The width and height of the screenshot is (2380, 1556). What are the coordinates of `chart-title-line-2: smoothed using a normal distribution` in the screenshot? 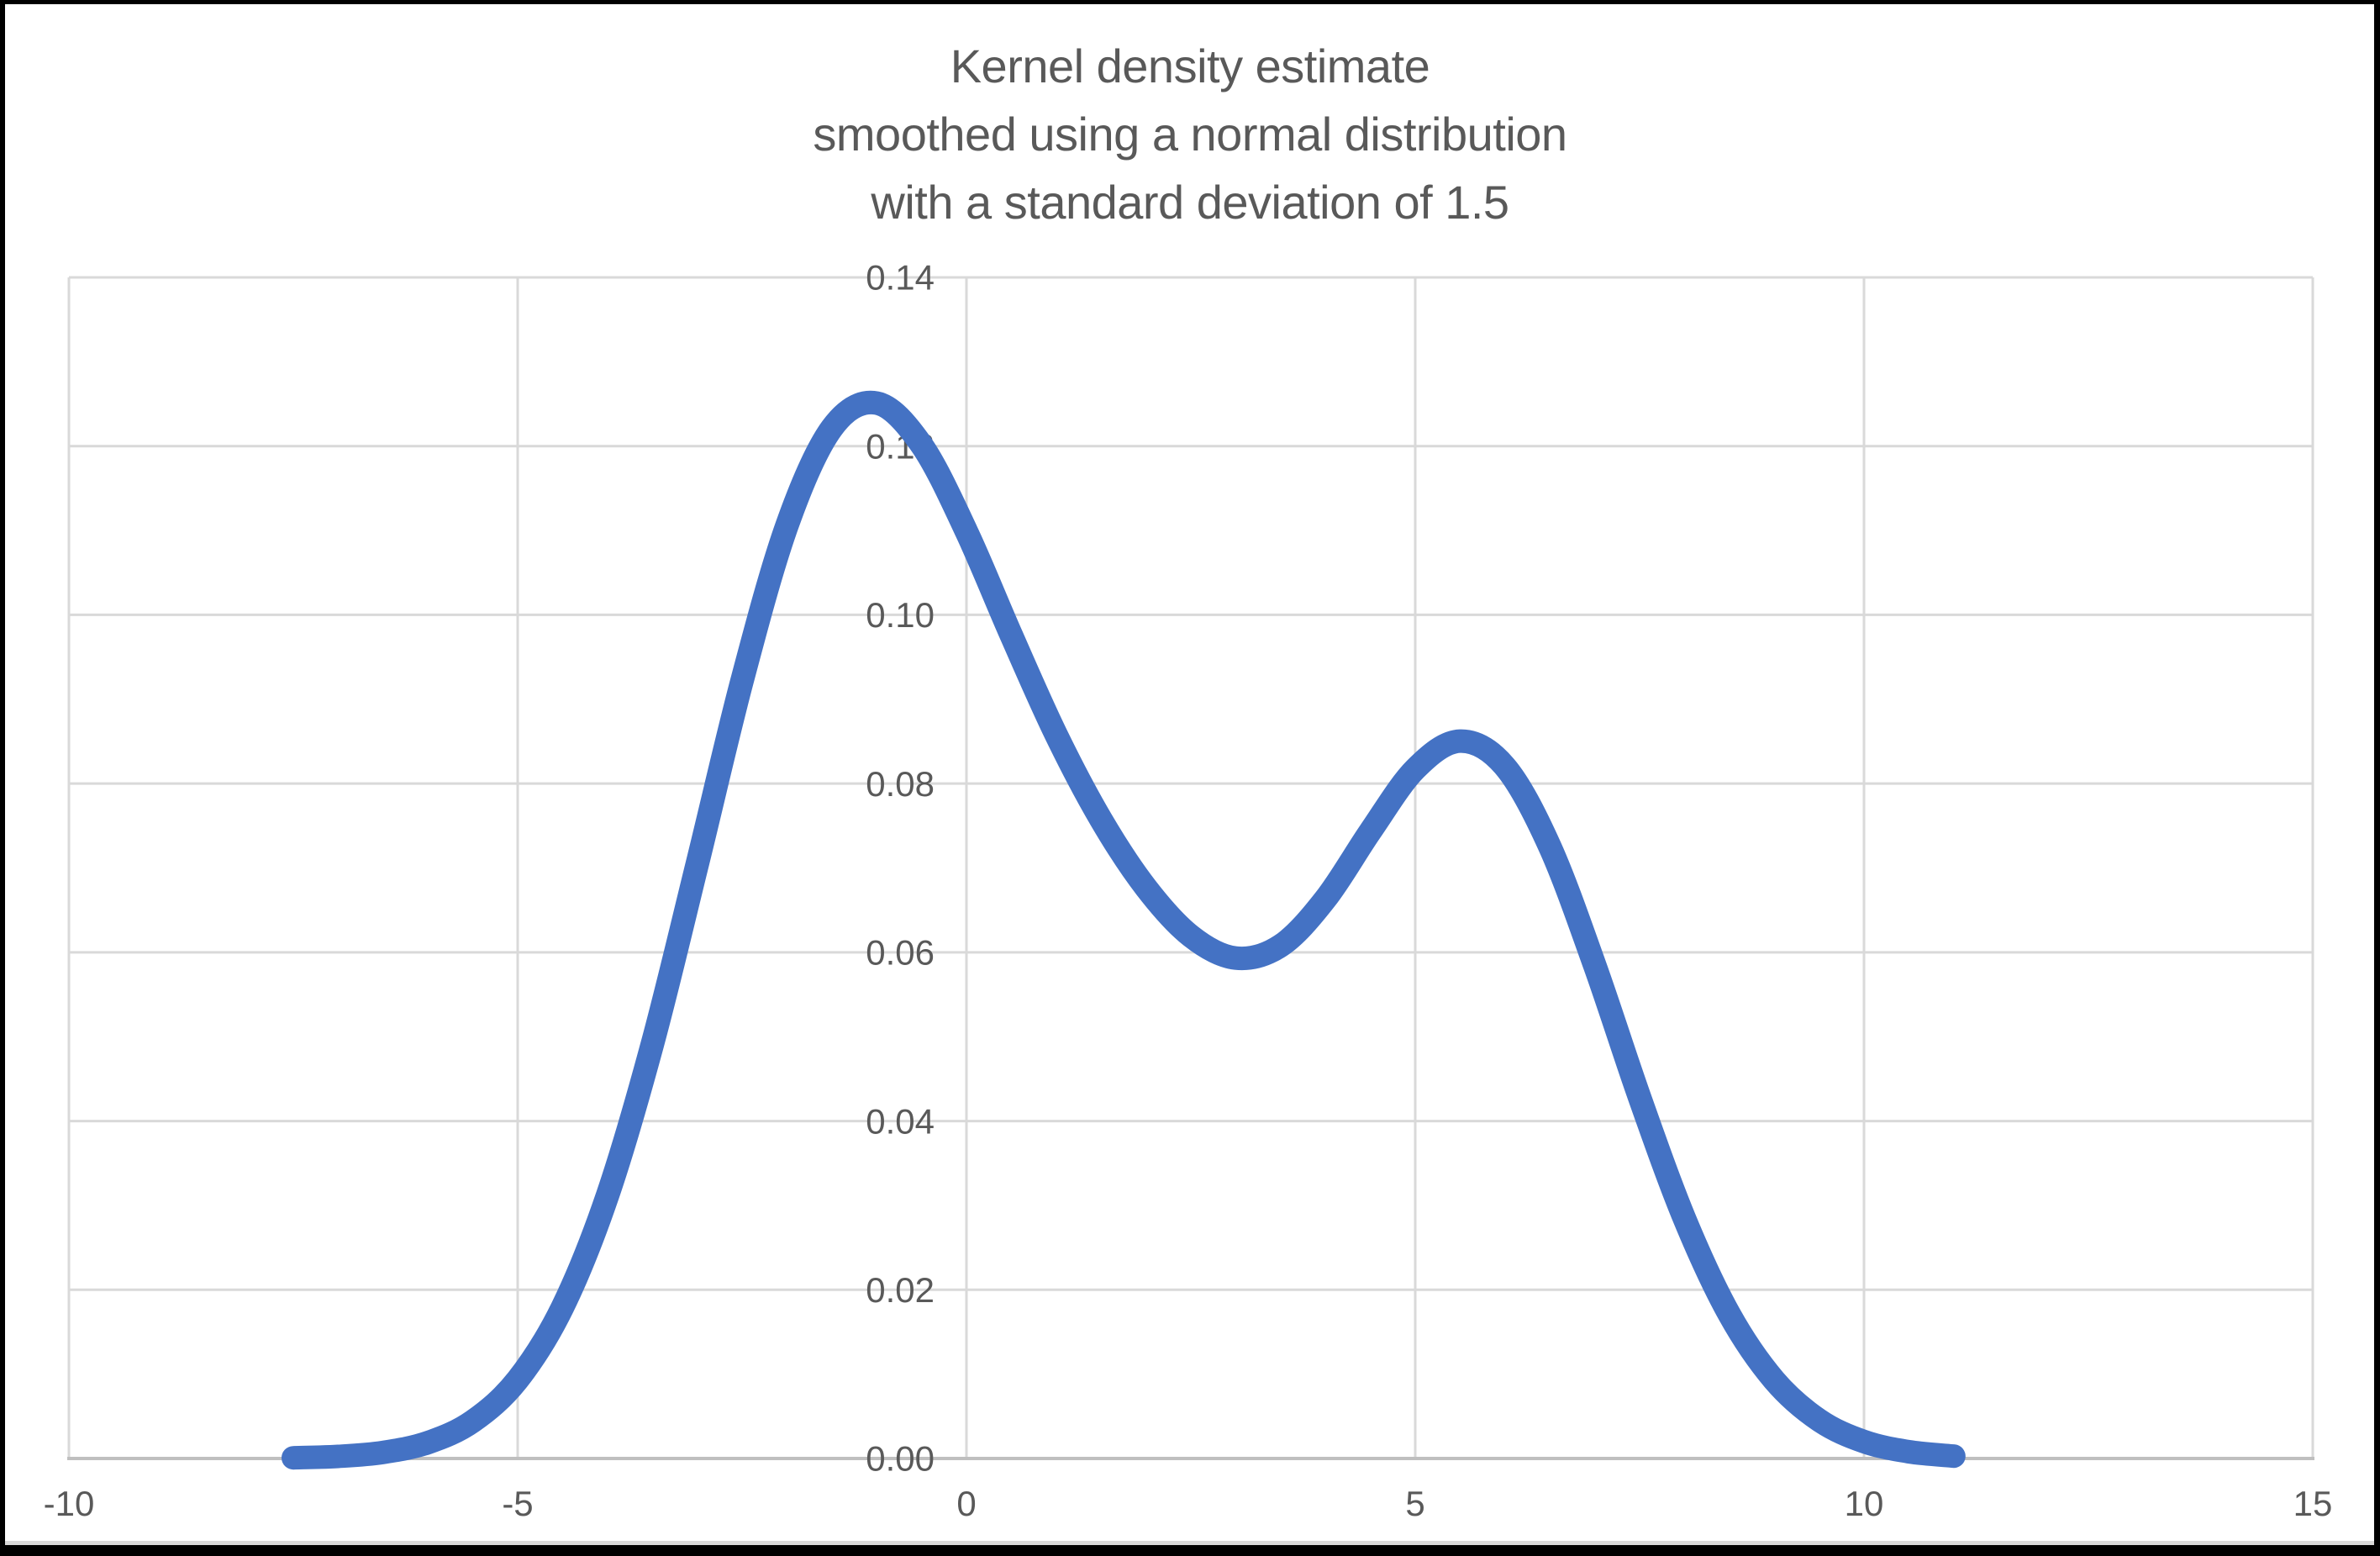 It's located at (1190, 134).